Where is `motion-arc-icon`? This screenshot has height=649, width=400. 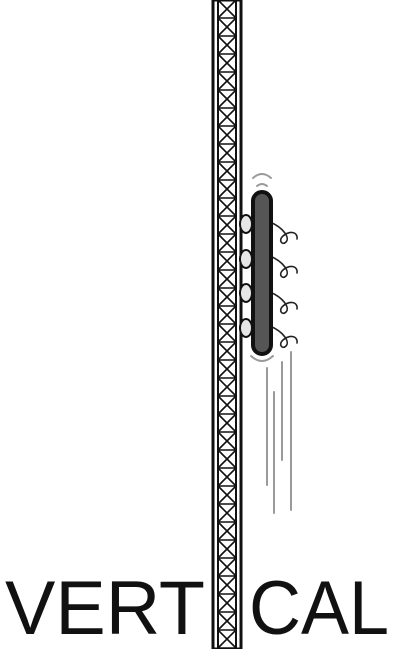 motion-arc-icon is located at coordinates (262, 267).